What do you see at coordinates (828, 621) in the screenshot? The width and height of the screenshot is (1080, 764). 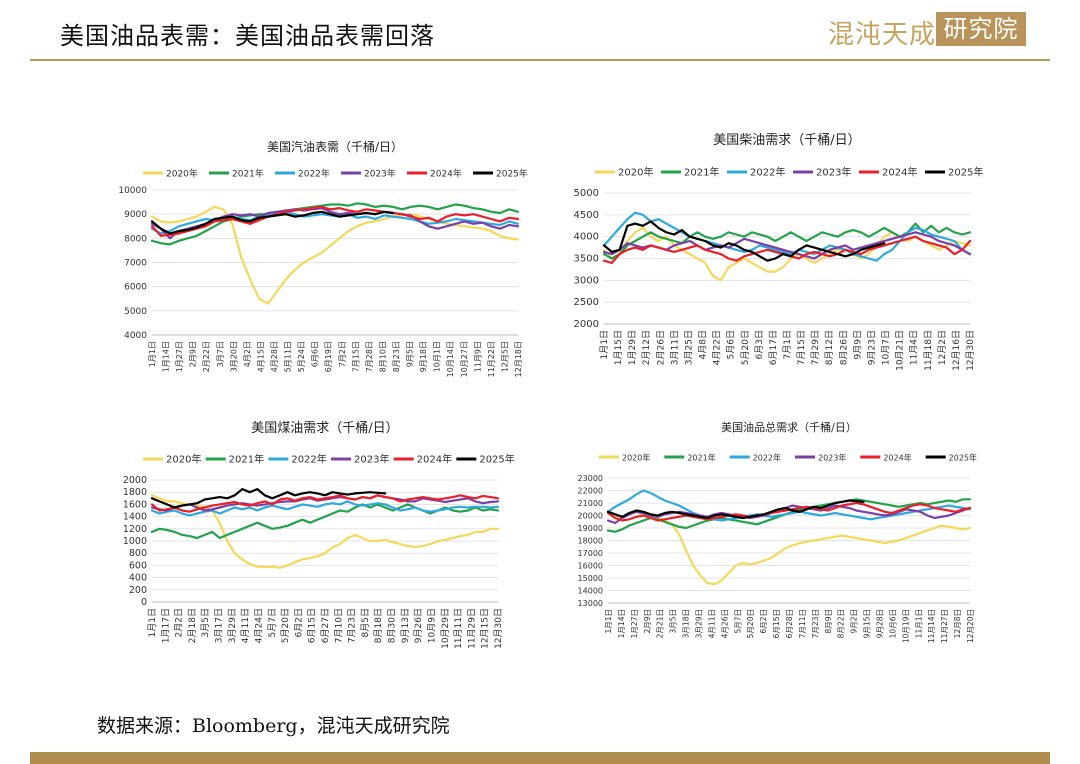 I see `x-tick-label: 8月9日` at bounding box center [828, 621].